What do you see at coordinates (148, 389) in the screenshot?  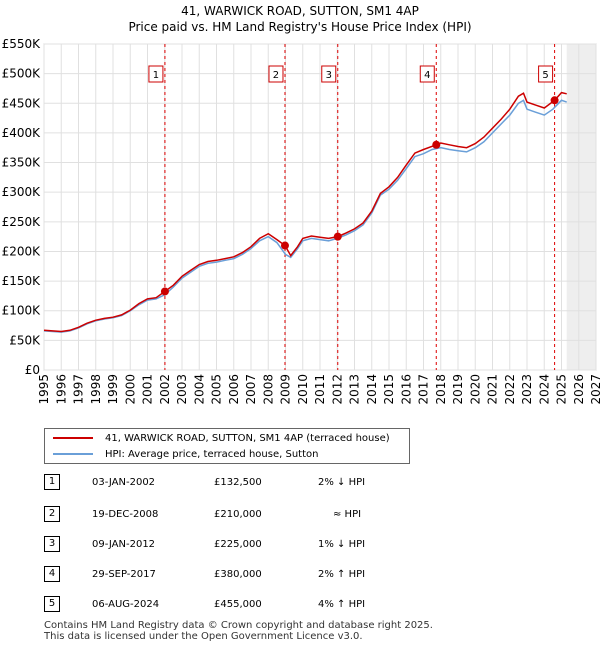 I see `x-tick-label: 2001` at bounding box center [148, 389].